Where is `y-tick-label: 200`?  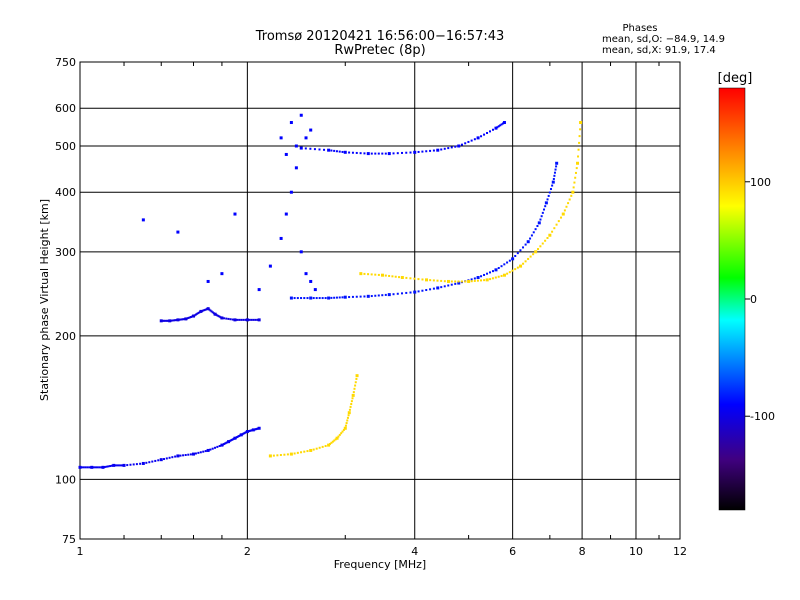
y-tick-label: 200 is located at coordinates (65, 336).